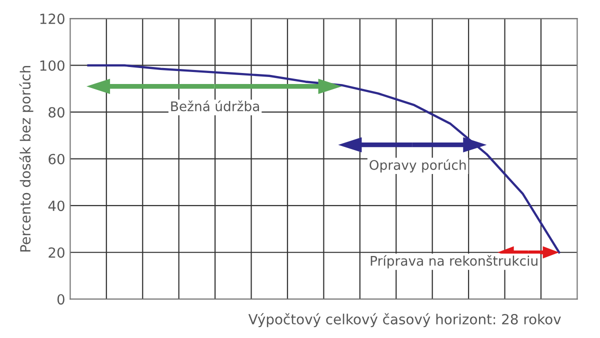  Describe the element at coordinates (418, 166) in the screenshot. I see `annotation: Opravy porúch` at that location.